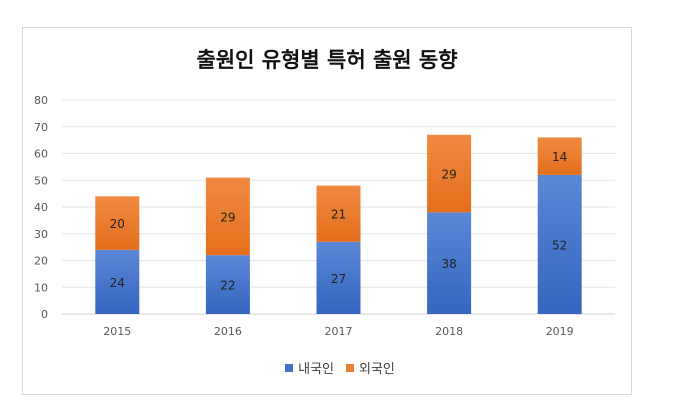  I want to click on x-tick-label: 2019, so click(560, 331).